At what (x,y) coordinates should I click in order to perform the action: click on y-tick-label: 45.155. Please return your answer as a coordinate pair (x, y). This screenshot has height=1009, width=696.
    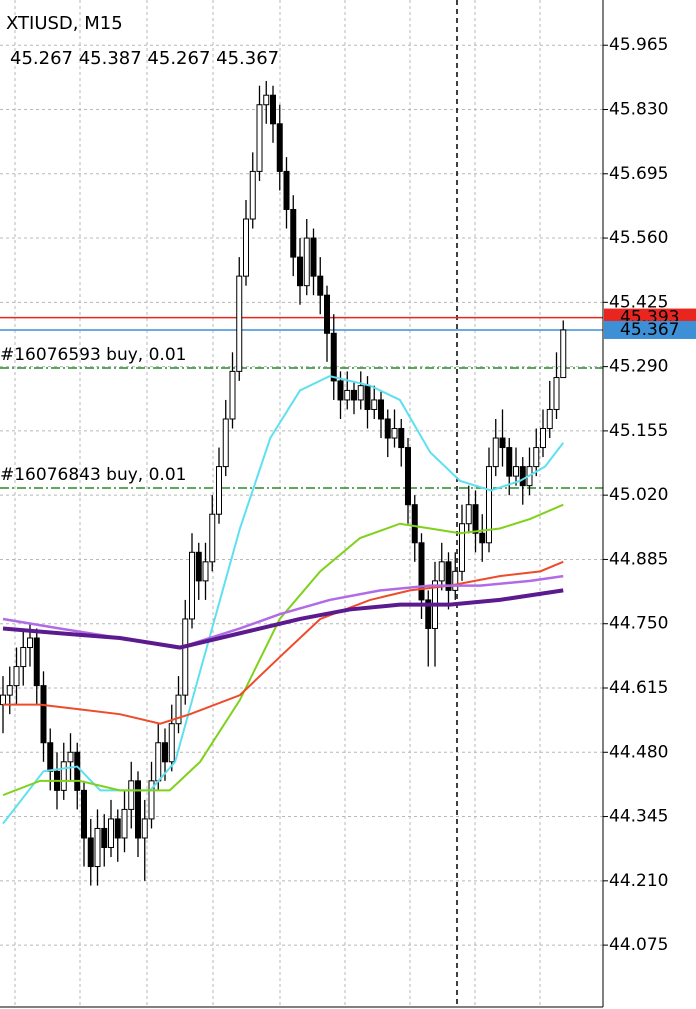
    Looking at the image, I should click on (638, 431).